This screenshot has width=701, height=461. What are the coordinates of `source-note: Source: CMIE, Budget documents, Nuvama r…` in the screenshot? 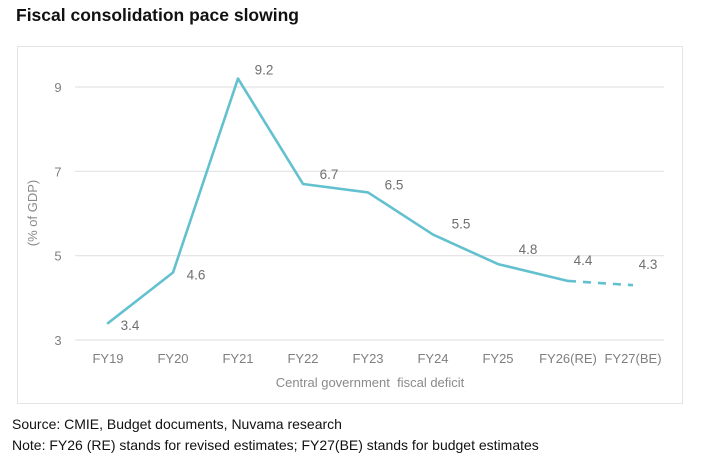 It's located at (177, 424).